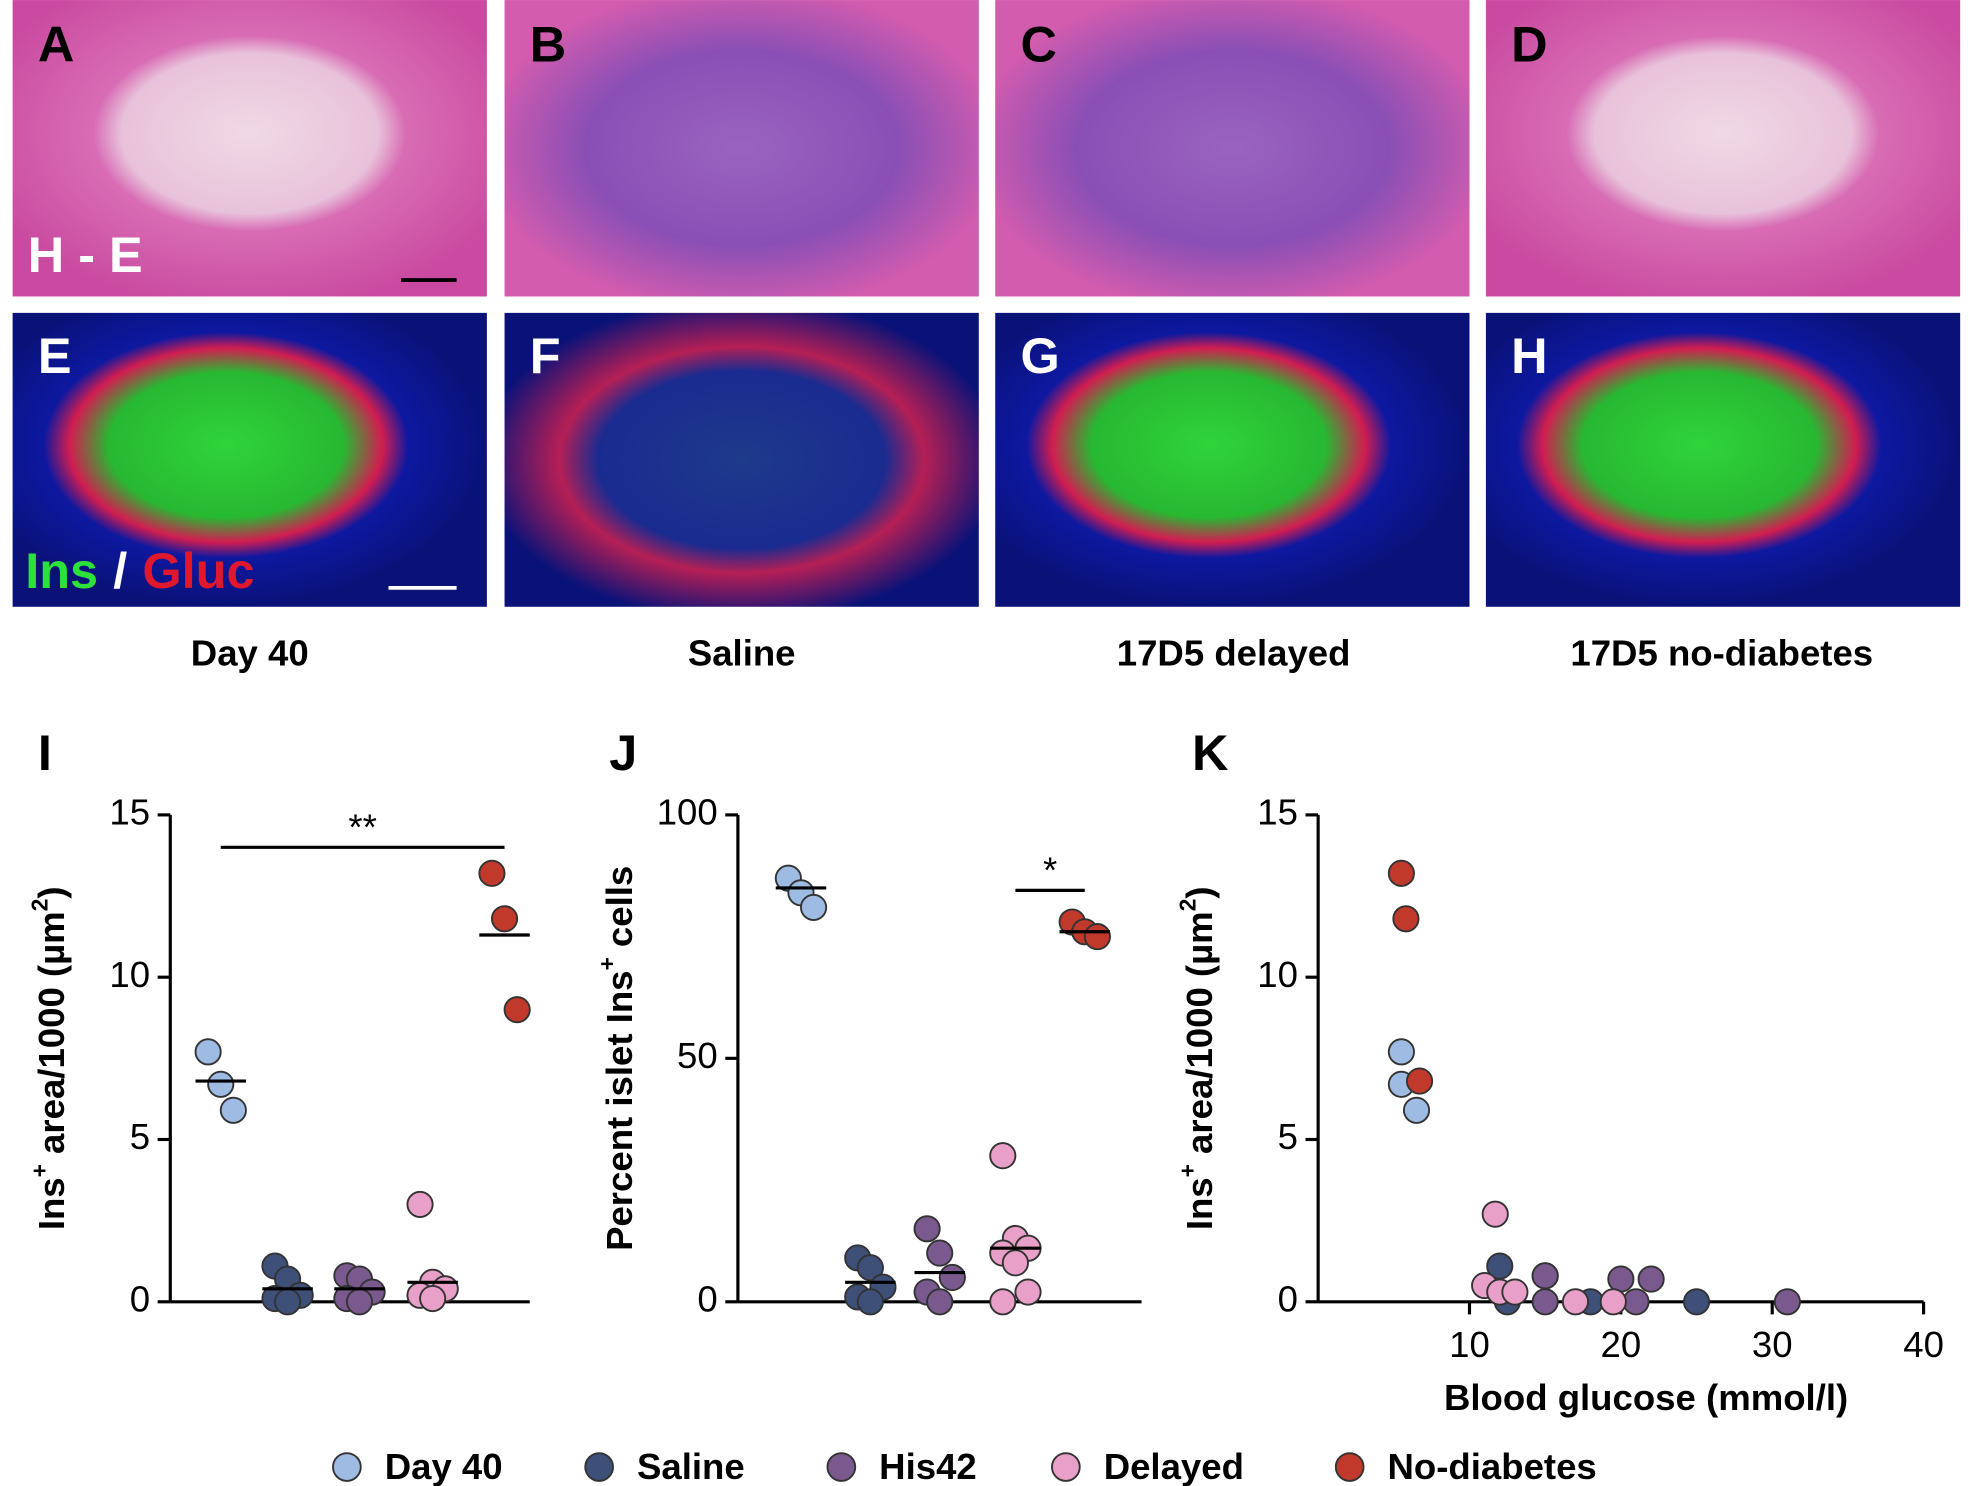 The image size is (1969, 1486). Describe the element at coordinates (619, 911) in the screenshot. I see `label-part: cells` at that location.